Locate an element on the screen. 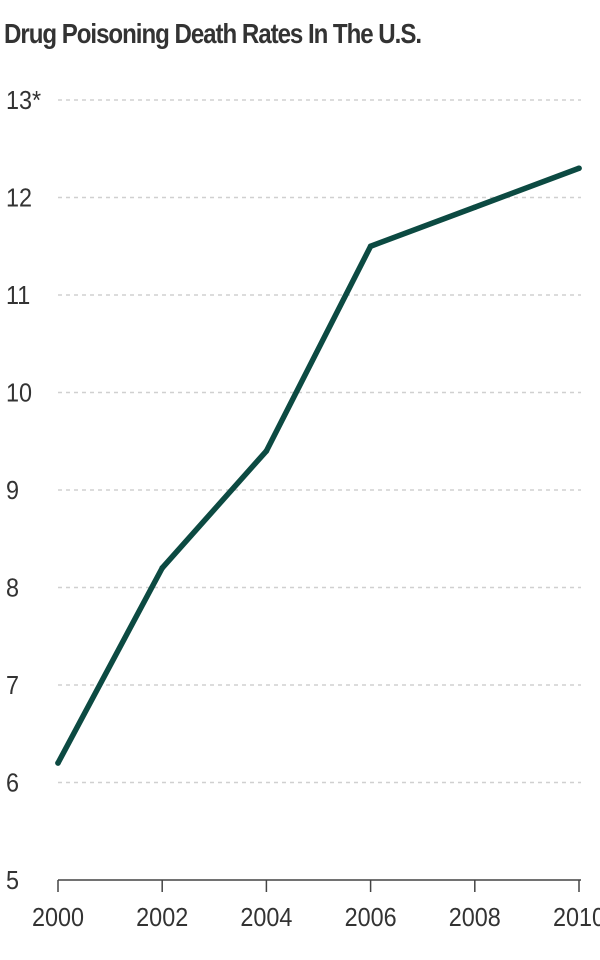 This screenshot has width=600, height=960. x-tick-label: 2006 is located at coordinates (371, 918).